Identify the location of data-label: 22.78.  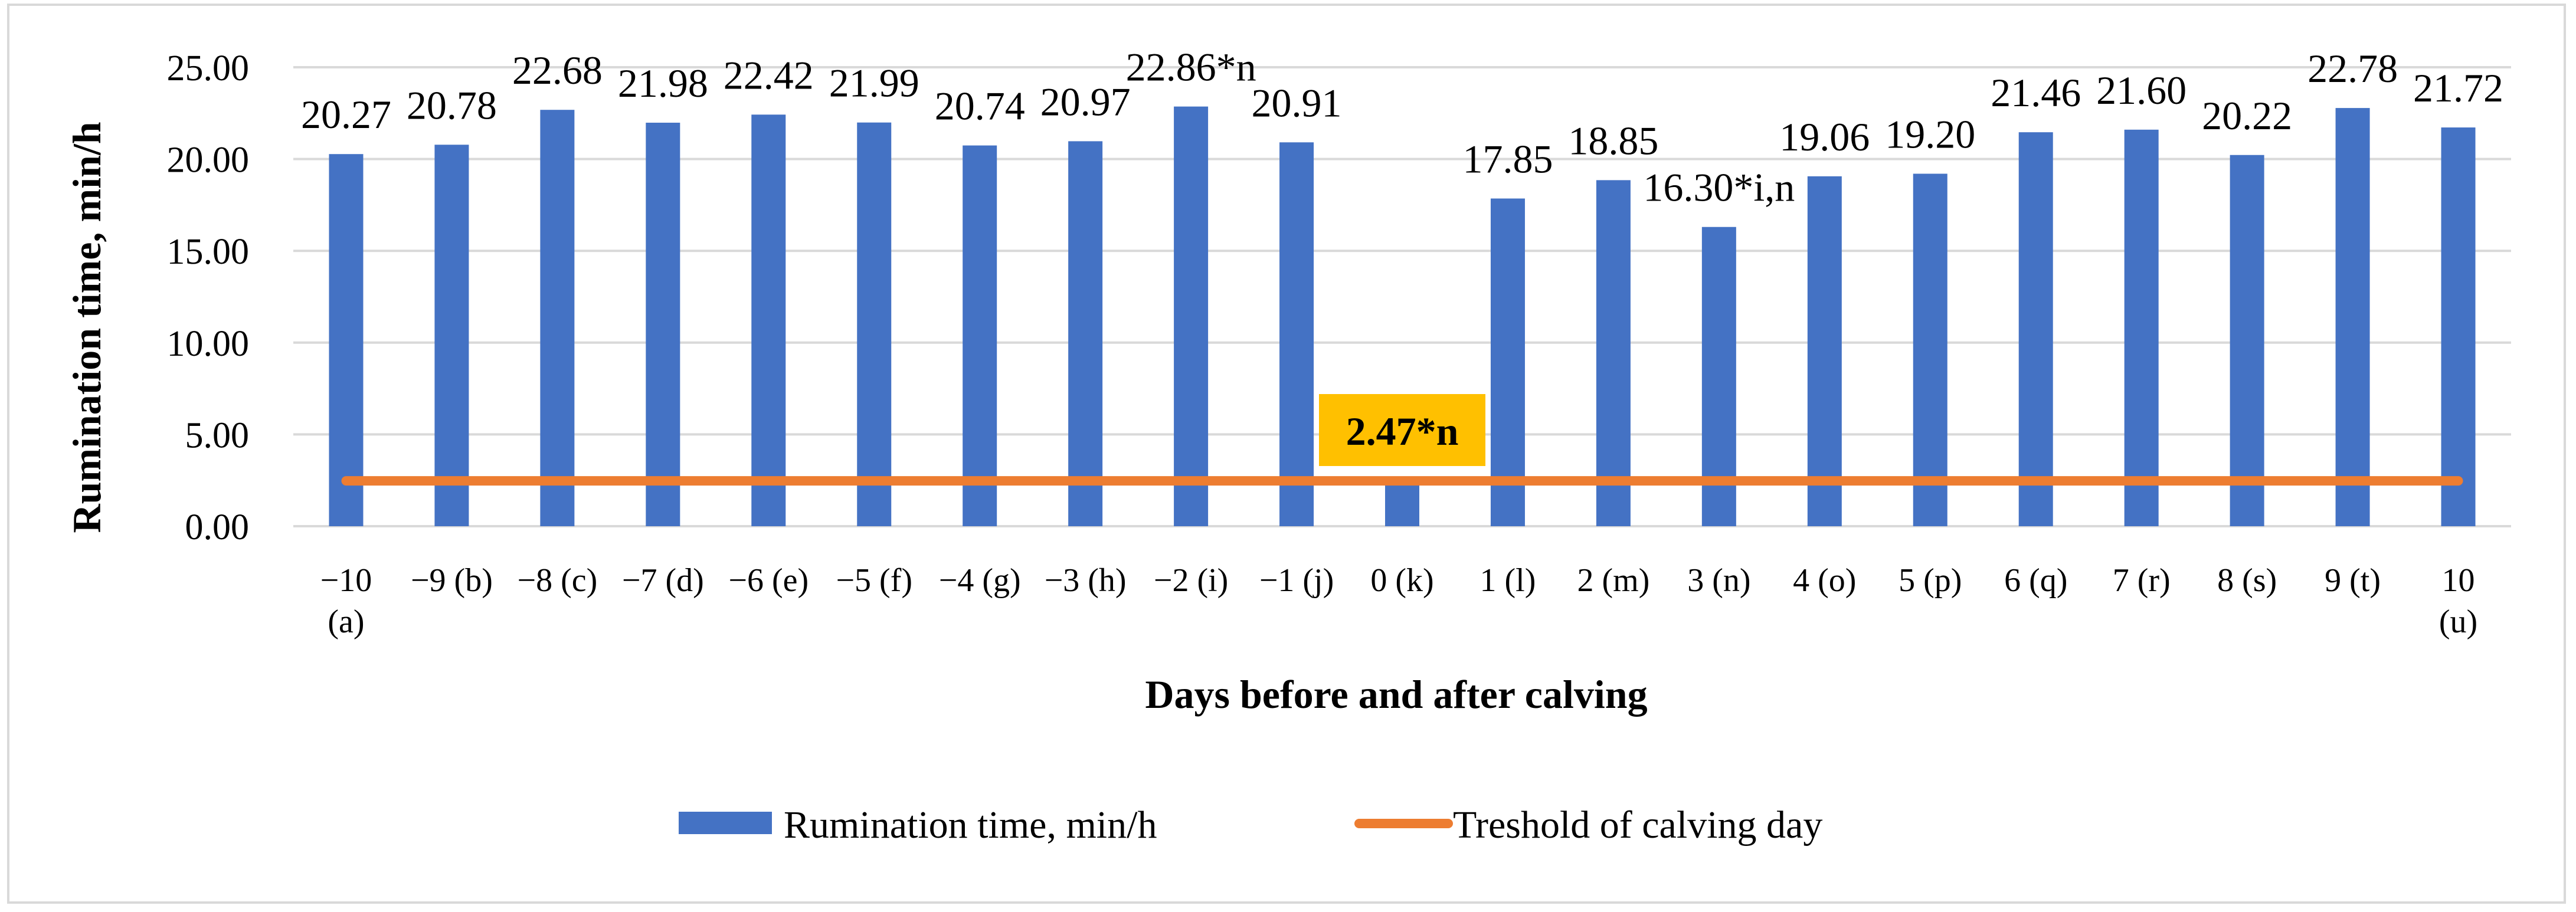
(2353, 68).